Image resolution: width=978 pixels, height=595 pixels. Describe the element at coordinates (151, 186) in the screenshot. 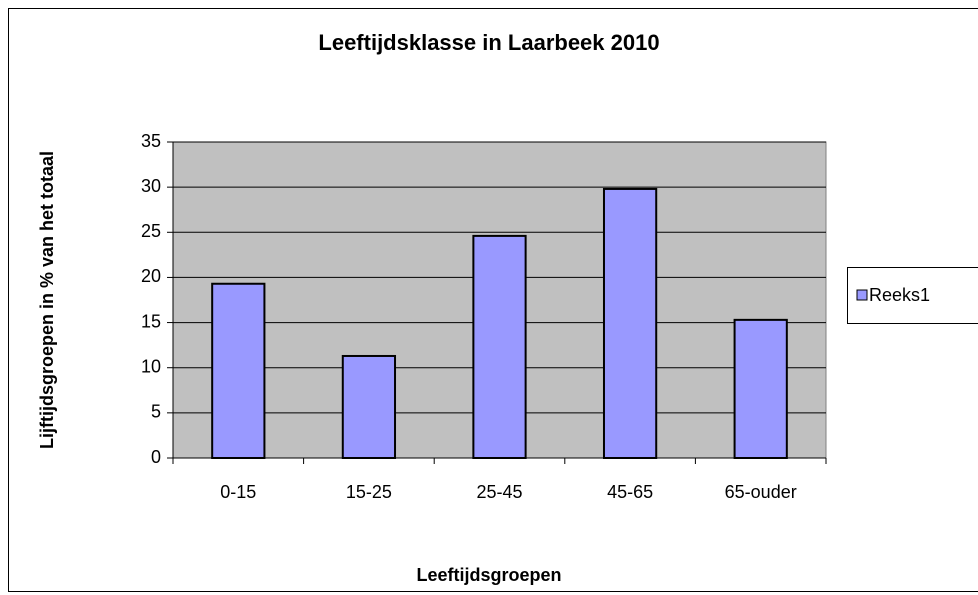

I see `y-tick-label: 30` at that location.